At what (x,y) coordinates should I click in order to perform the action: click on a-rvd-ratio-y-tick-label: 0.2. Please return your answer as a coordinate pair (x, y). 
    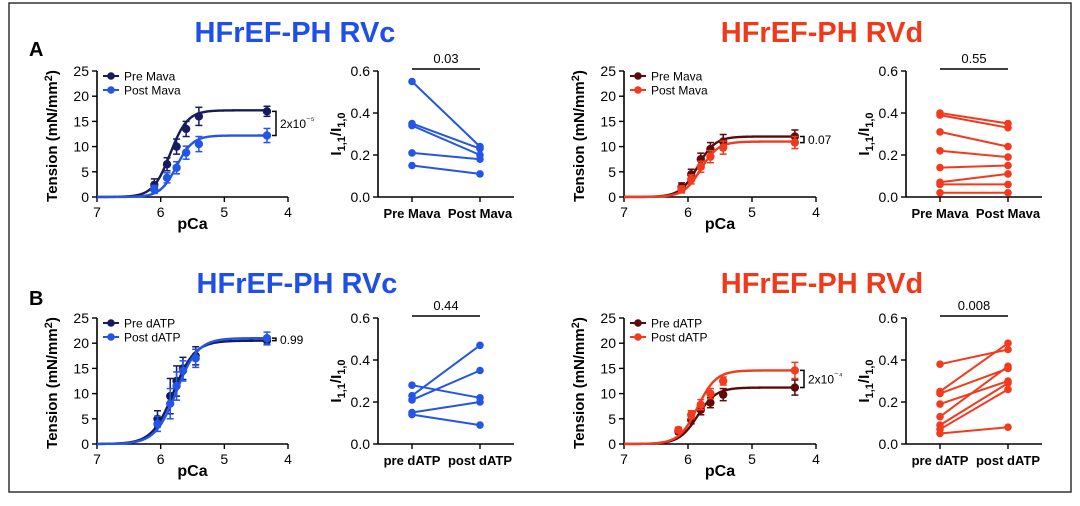
    Looking at the image, I should click on (889, 155).